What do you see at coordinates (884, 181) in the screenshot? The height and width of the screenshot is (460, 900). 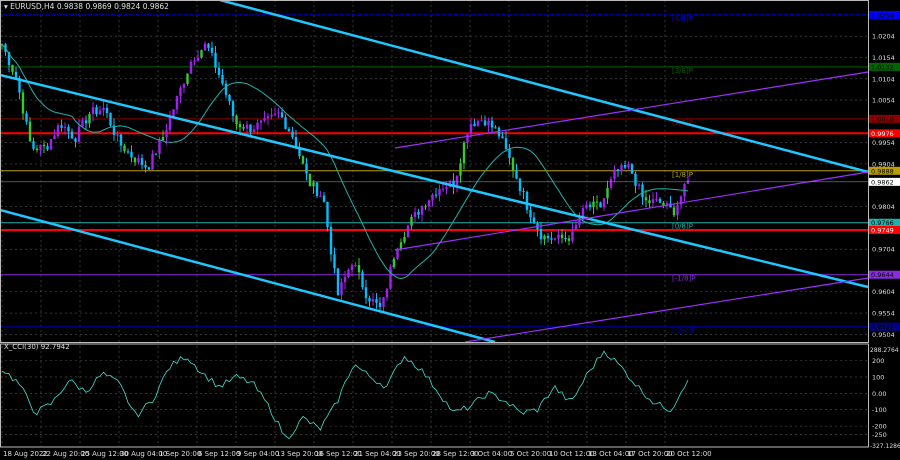 I see `current-price-tag` at bounding box center [884, 181].